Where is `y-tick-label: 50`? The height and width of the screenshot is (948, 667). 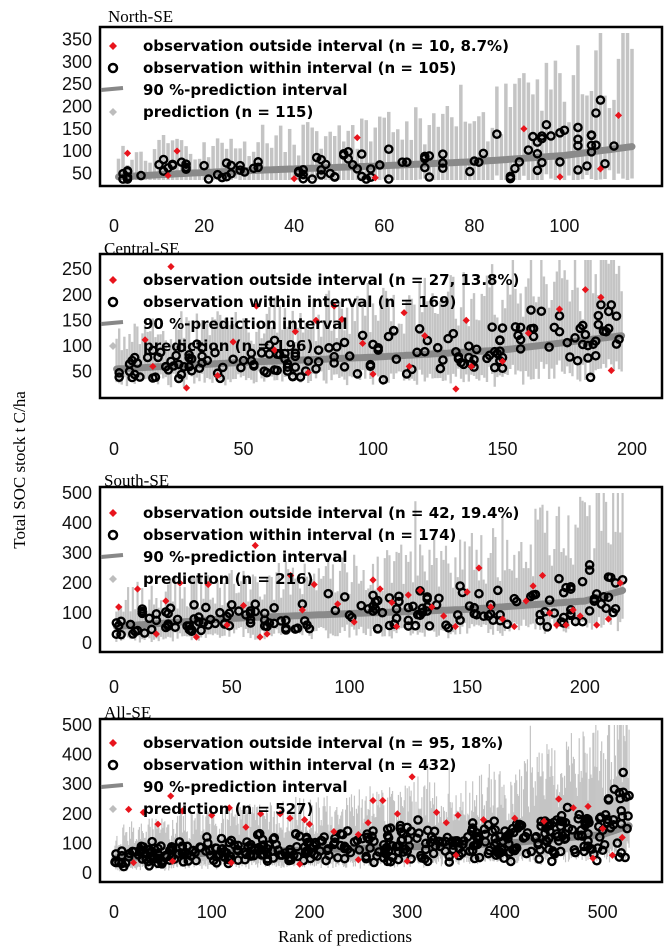 y-tick-label: 50 is located at coordinates (82, 372).